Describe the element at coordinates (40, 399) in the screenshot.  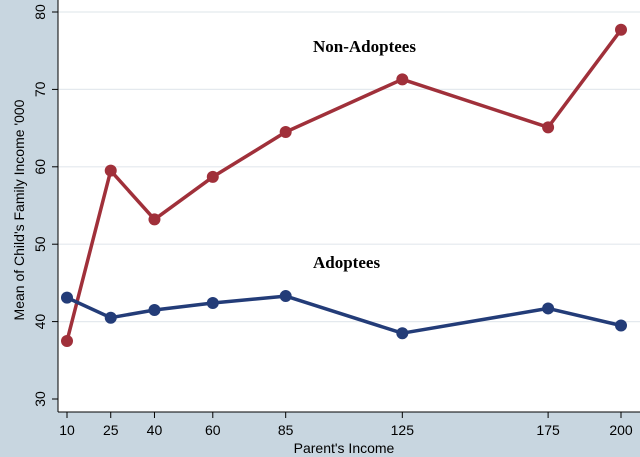
I see `y-tick-label: 30` at that location.